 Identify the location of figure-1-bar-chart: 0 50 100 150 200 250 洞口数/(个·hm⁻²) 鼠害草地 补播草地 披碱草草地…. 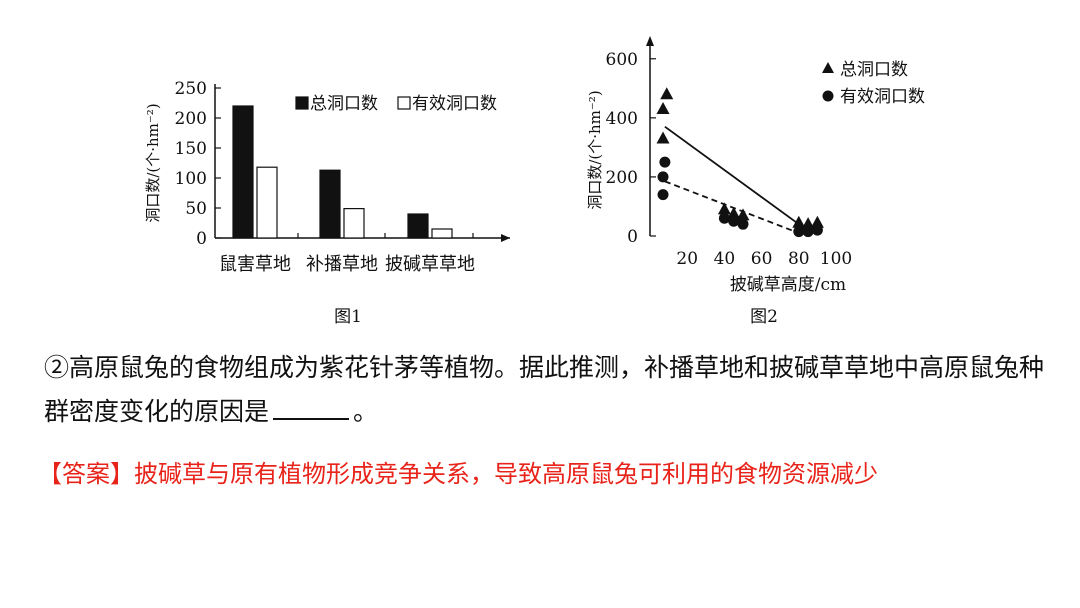
(327, 203).